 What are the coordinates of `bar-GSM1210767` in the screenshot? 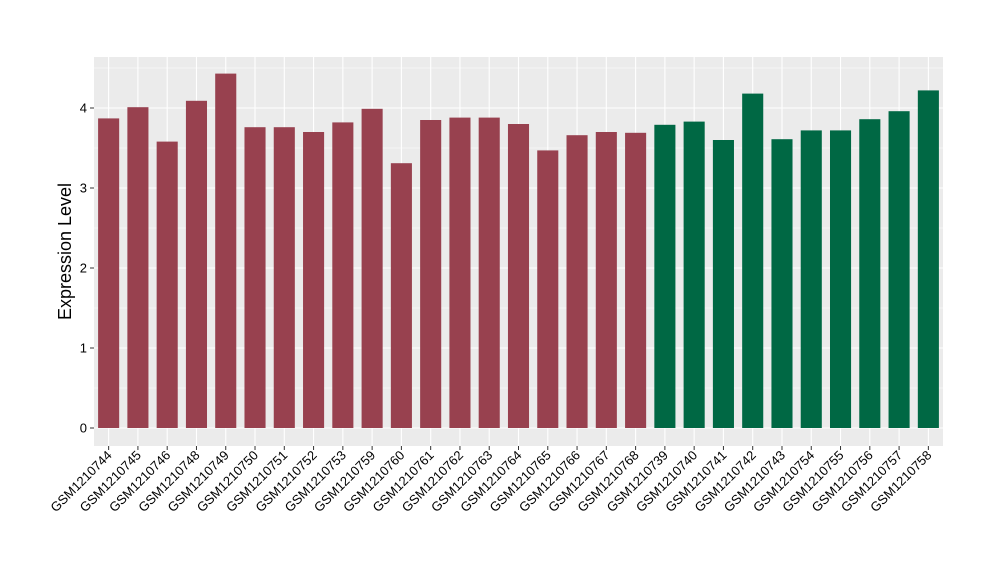 It's located at (606, 280).